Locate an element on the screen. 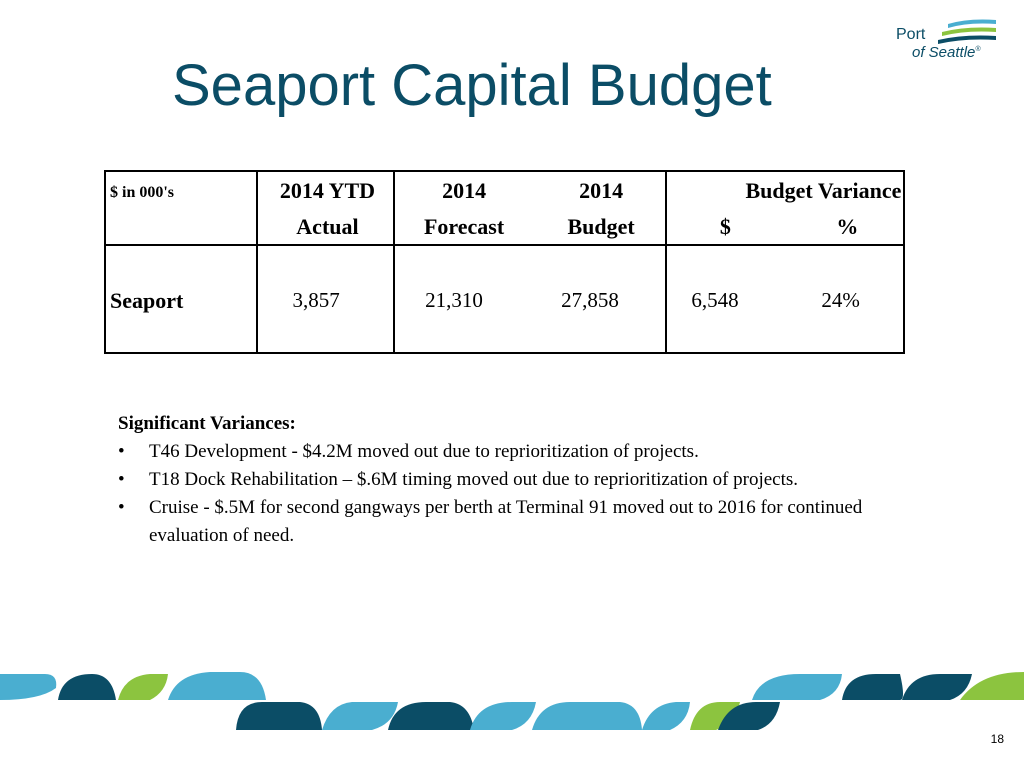 The height and width of the screenshot is (768, 1024). variance-dollar-value: 6,548 is located at coordinates (715, 300).